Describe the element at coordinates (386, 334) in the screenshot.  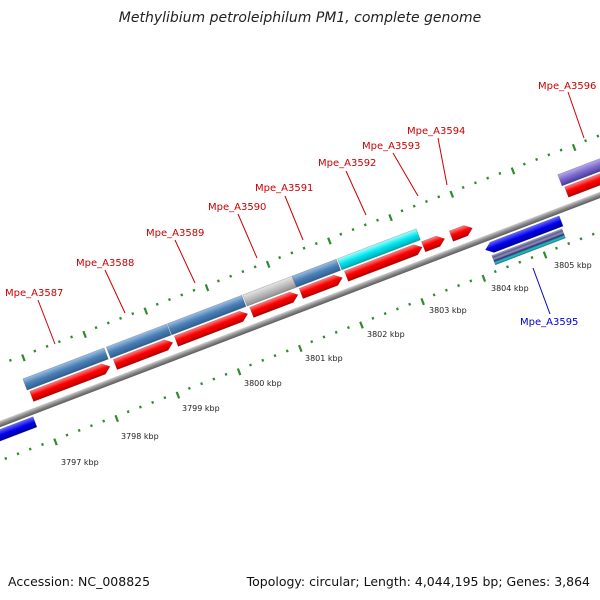
I see `tick-label-3802: 3802 kbp` at that location.